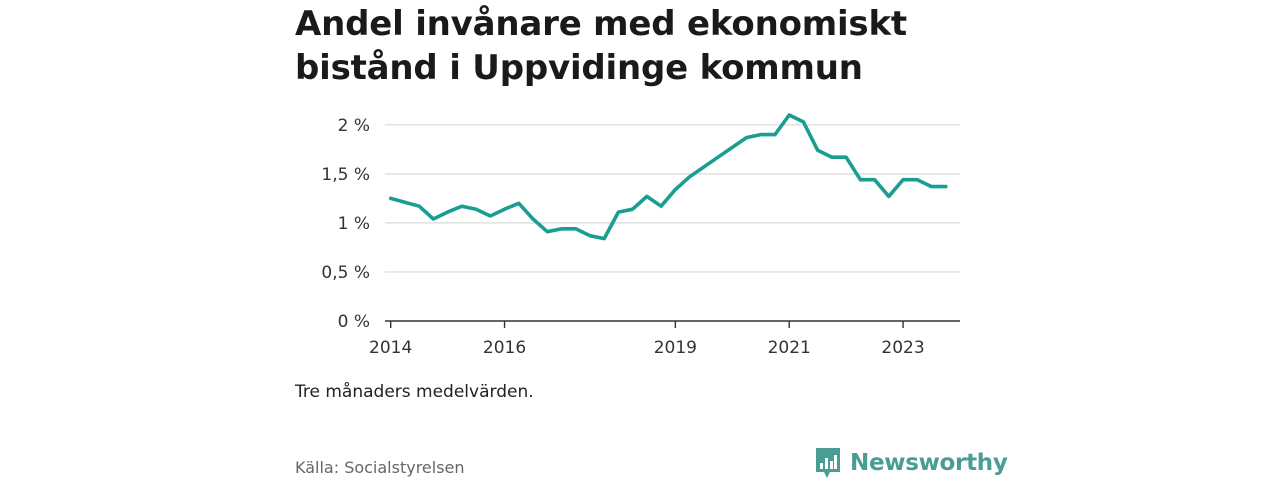  I want to click on newsworthy-logo-icon, so click(828, 463).